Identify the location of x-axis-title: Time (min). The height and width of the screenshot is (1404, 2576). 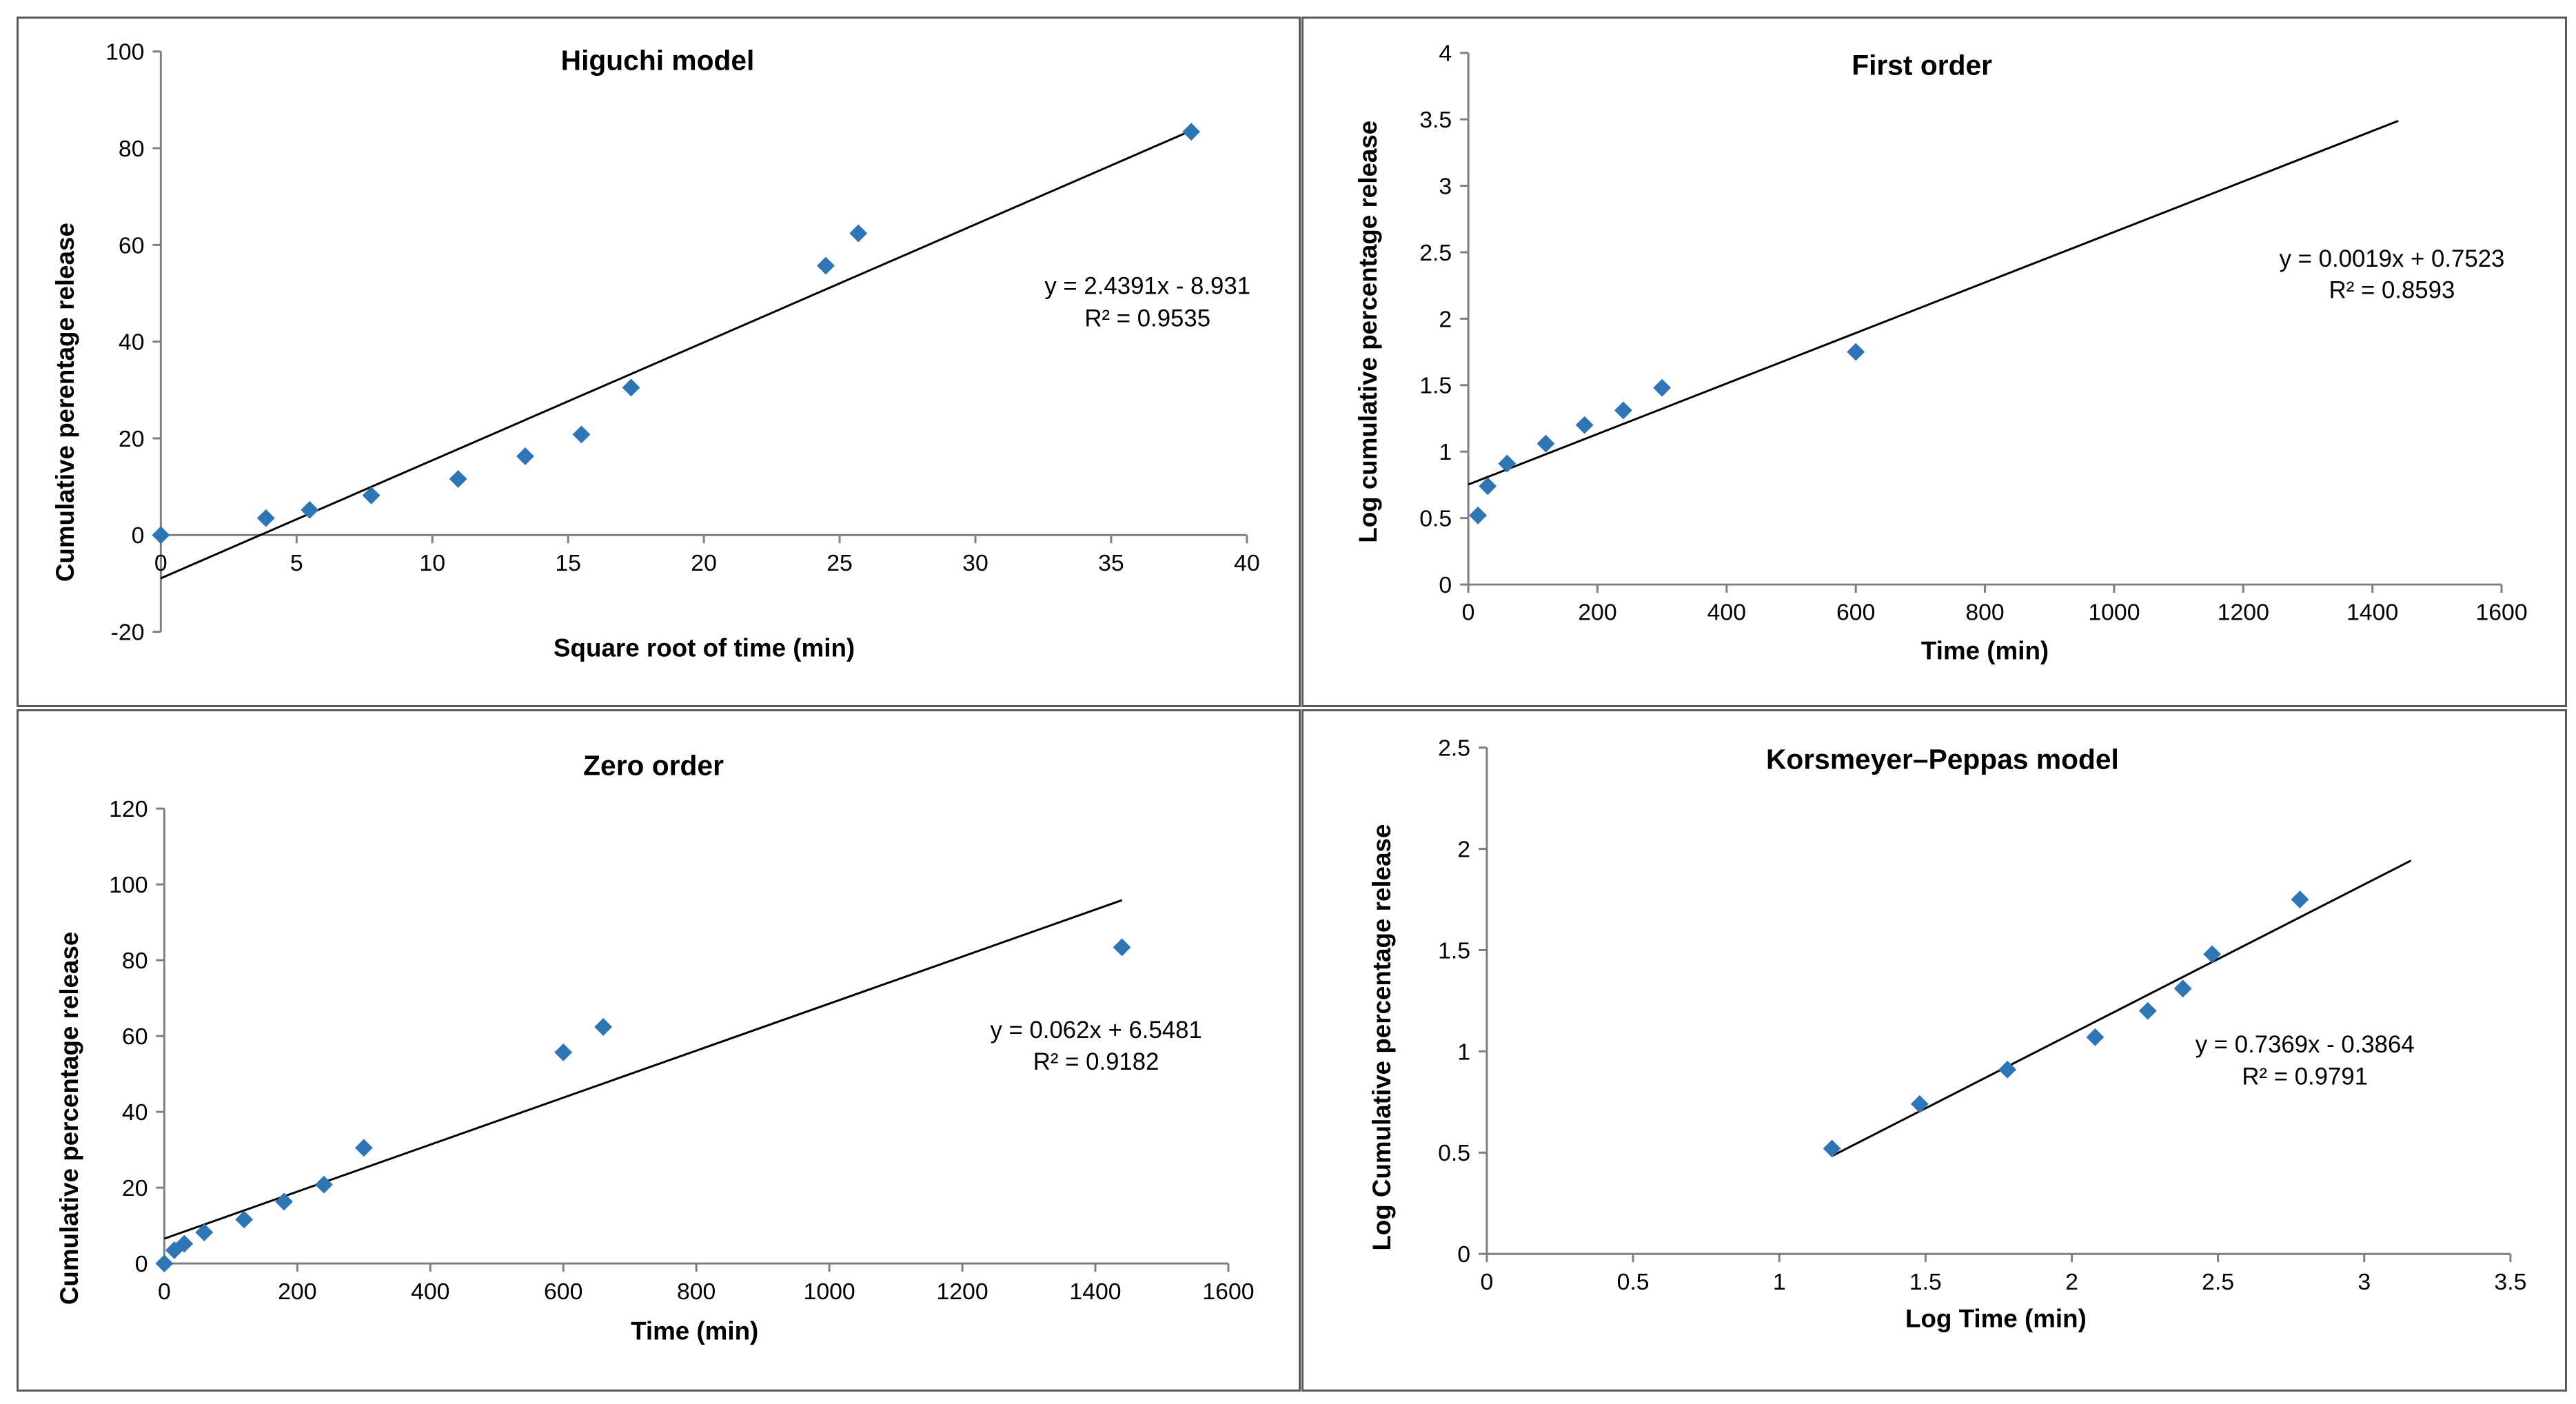
(1985, 650).